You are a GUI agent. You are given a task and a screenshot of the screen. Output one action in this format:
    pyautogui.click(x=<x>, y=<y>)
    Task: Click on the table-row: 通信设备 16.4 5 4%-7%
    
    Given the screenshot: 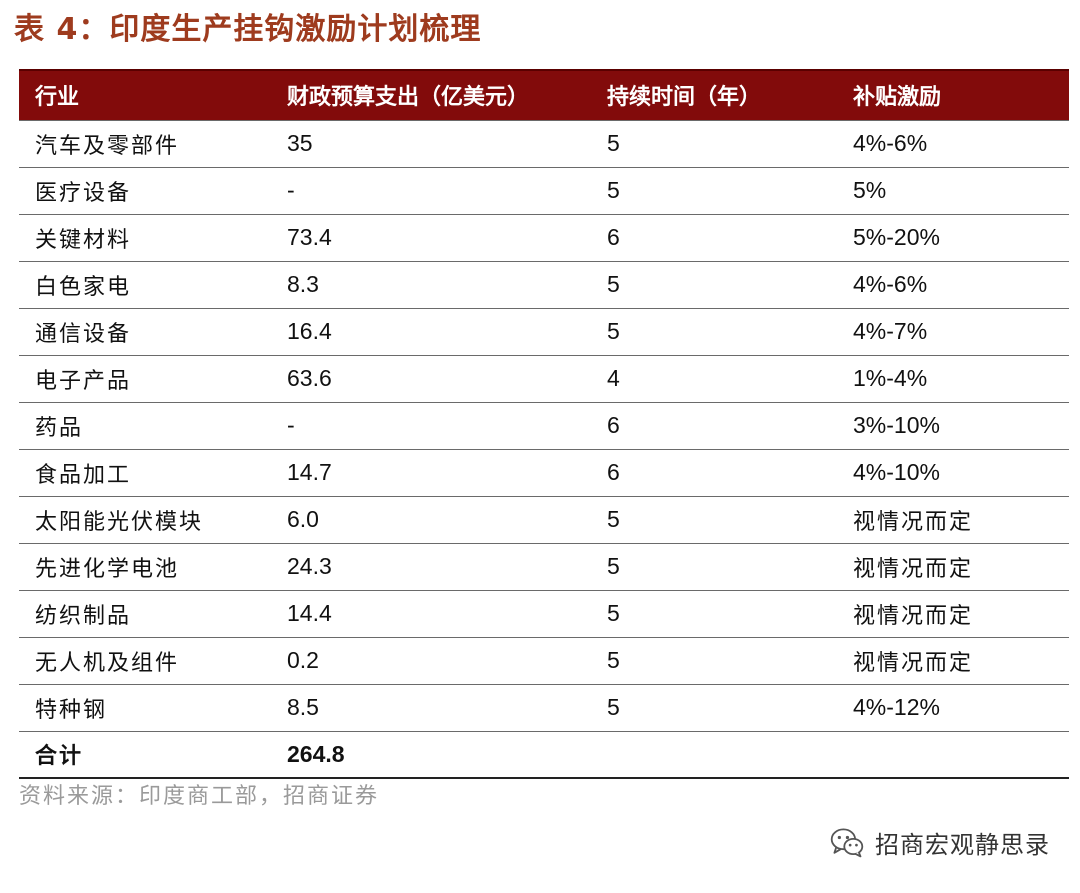 What is the action you would take?
    pyautogui.click(x=544, y=332)
    